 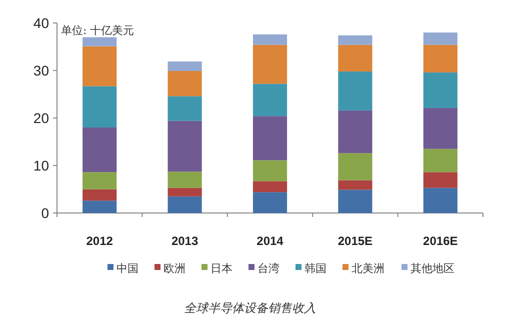 What do you see at coordinates (127, 268) in the screenshot?
I see `legend-label: 中国` at bounding box center [127, 268].